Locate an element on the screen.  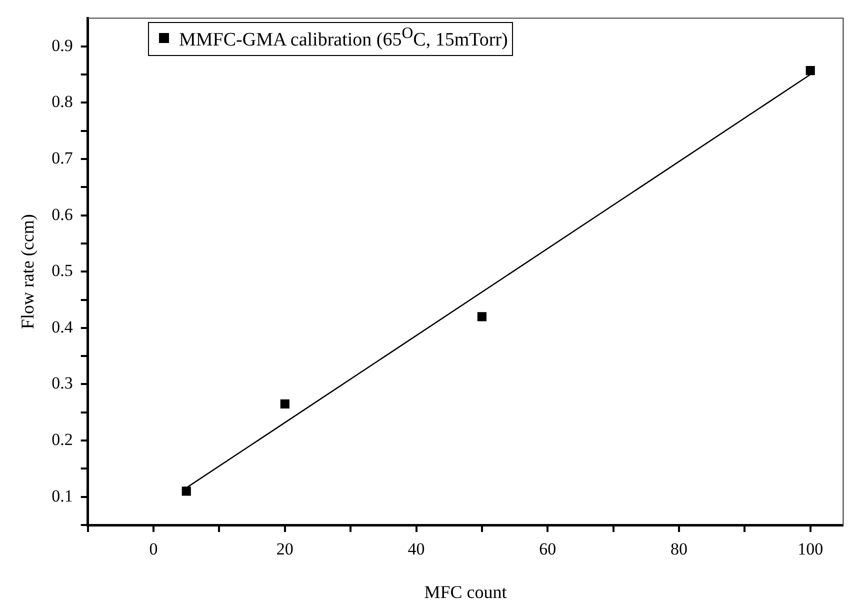
y-tick-label: 0.9 is located at coordinates (62, 45).